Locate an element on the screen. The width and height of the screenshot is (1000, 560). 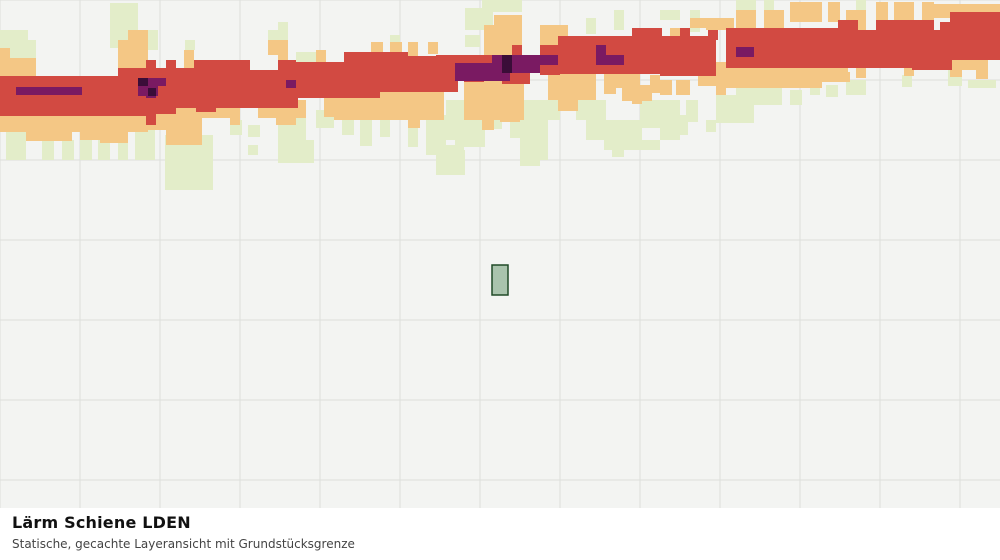
parcel-boundary-layer is located at coordinates (500, 280).